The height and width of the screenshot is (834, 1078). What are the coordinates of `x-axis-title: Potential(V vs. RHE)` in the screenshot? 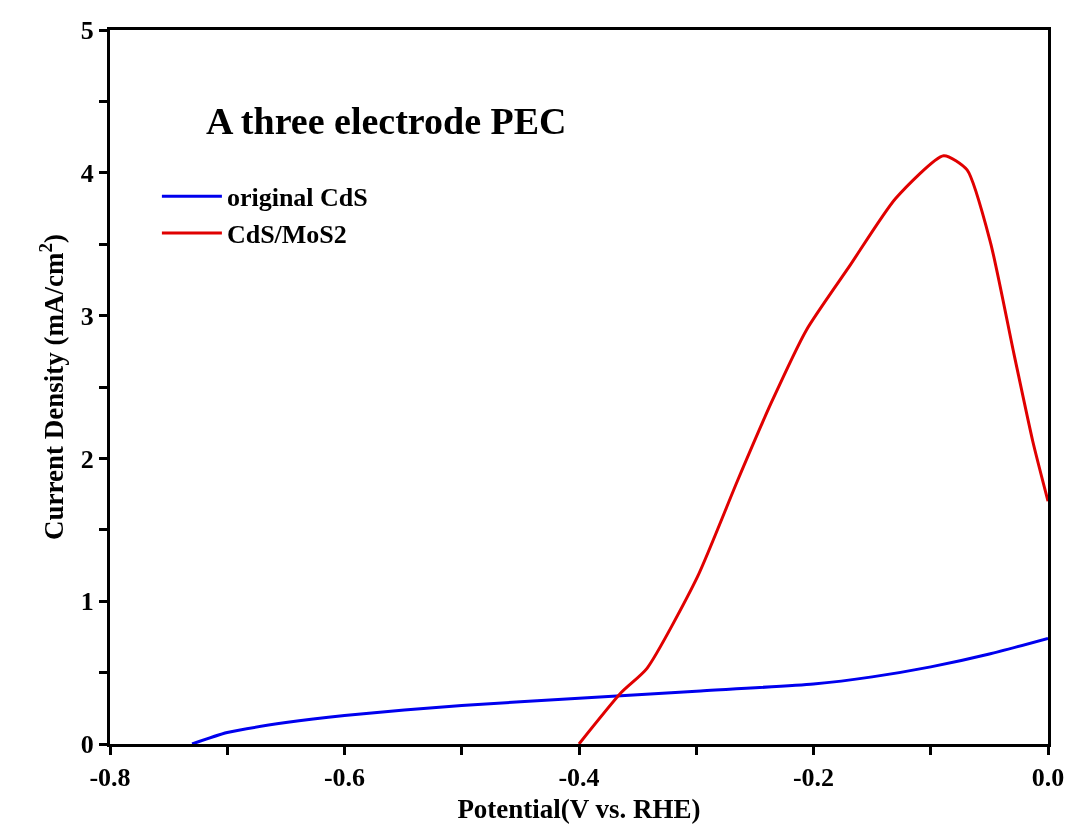 It's located at (579, 808).